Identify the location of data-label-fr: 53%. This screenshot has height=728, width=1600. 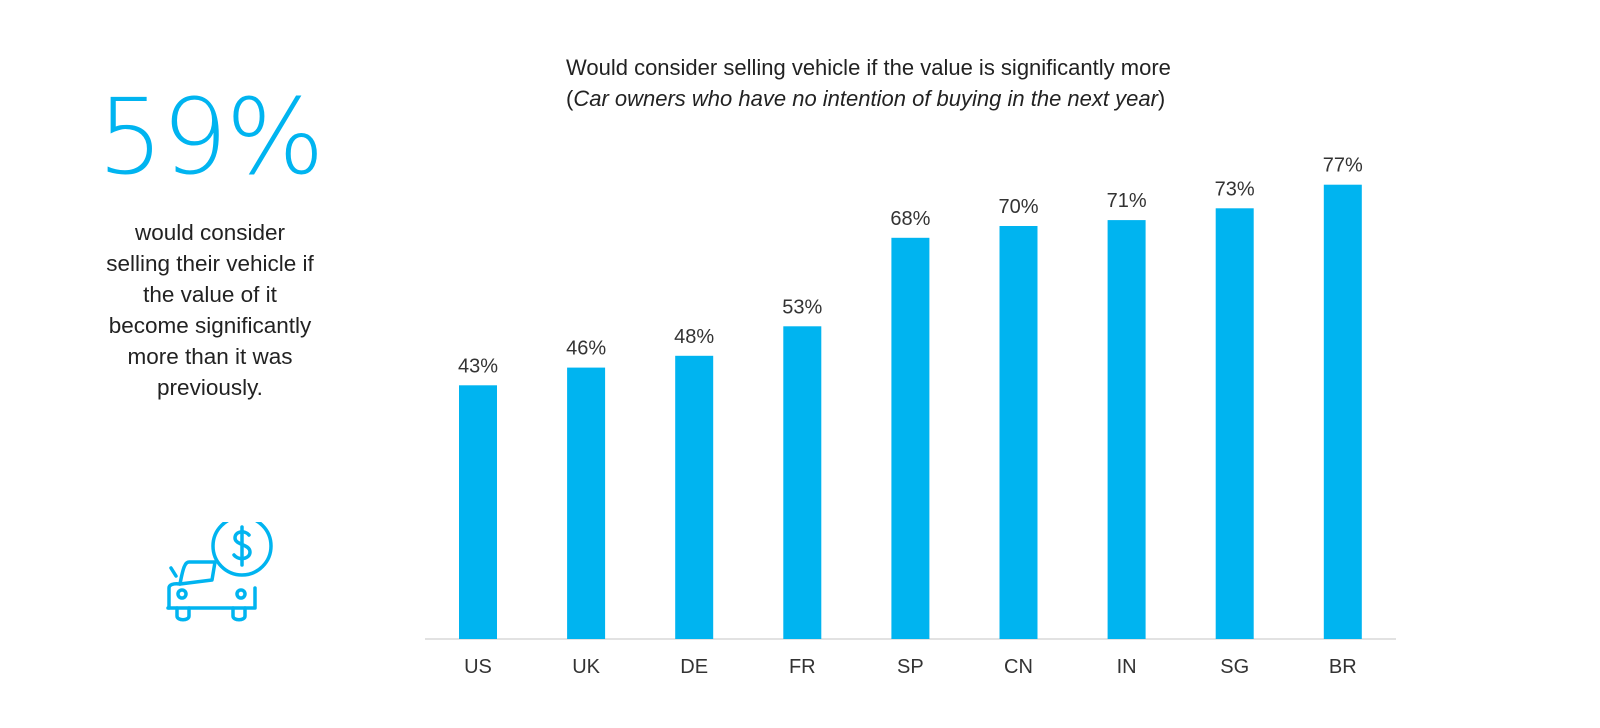
(802, 307).